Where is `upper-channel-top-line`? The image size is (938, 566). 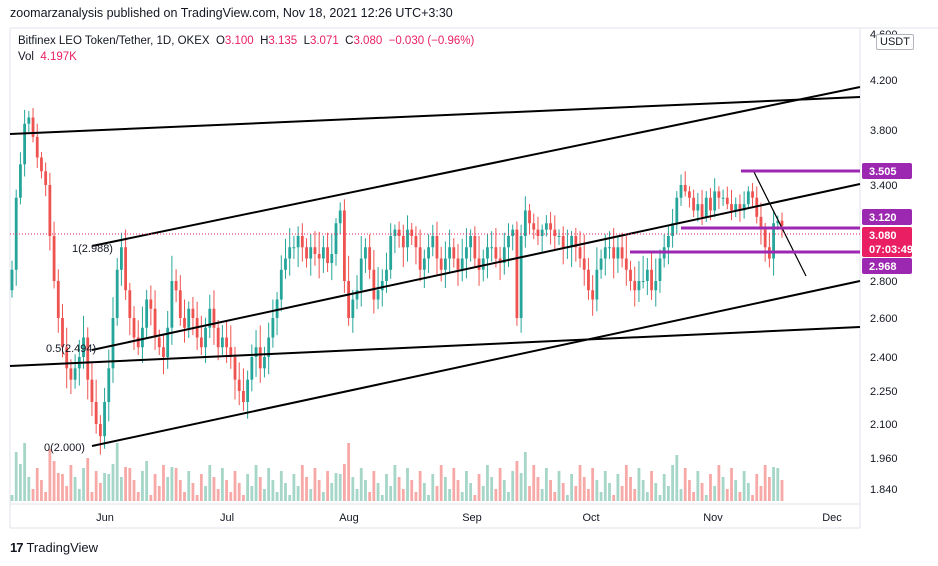 upper-channel-top-line is located at coordinates (435, 115).